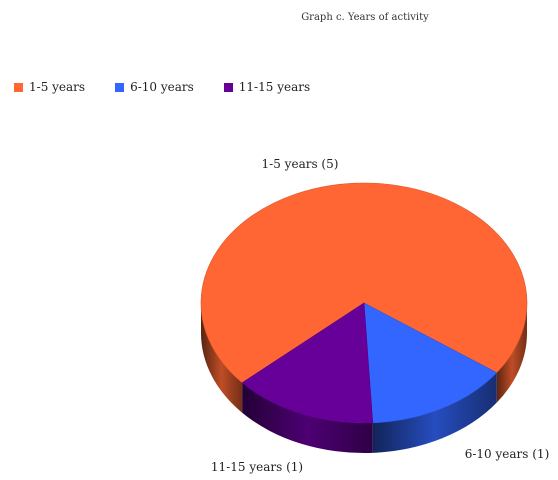 The height and width of the screenshot is (480, 558). I want to click on slice-data-label: 11-15 years (1), so click(257, 467).